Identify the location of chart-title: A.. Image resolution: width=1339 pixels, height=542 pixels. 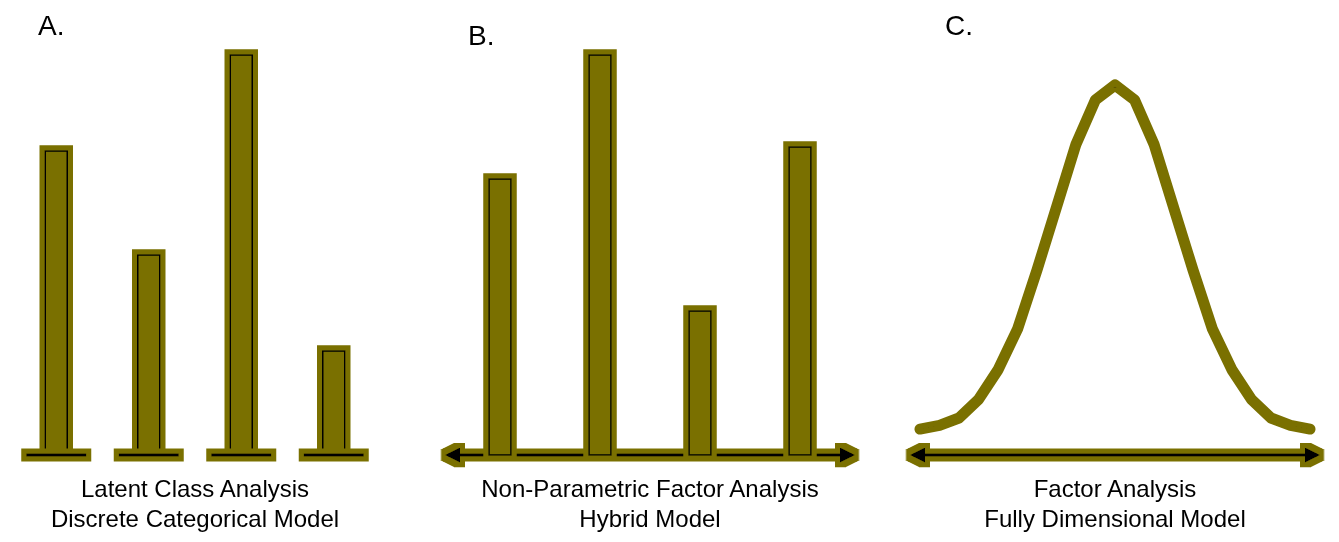
(51, 25).